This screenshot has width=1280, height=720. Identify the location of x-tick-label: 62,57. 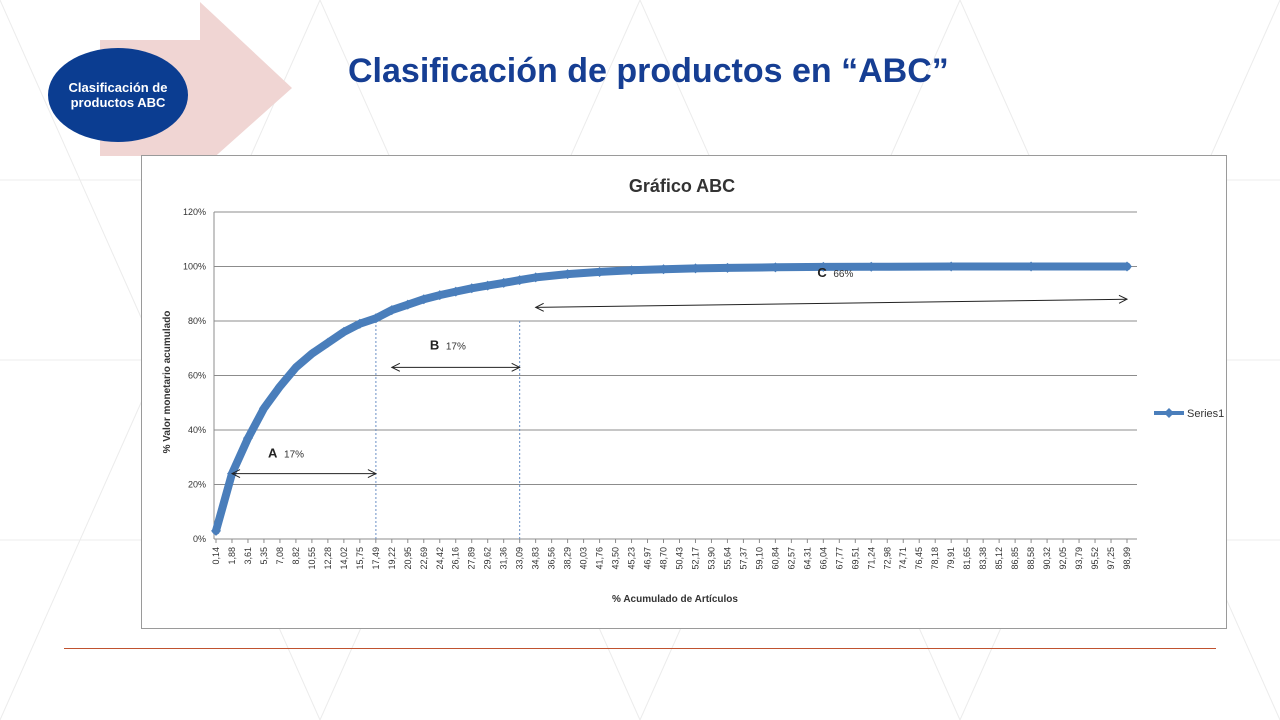
(791, 558).